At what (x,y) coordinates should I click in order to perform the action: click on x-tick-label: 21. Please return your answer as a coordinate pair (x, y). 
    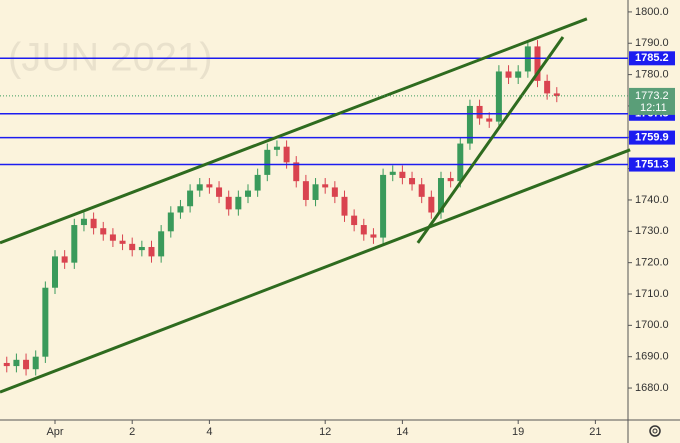
    Looking at the image, I should click on (595, 432).